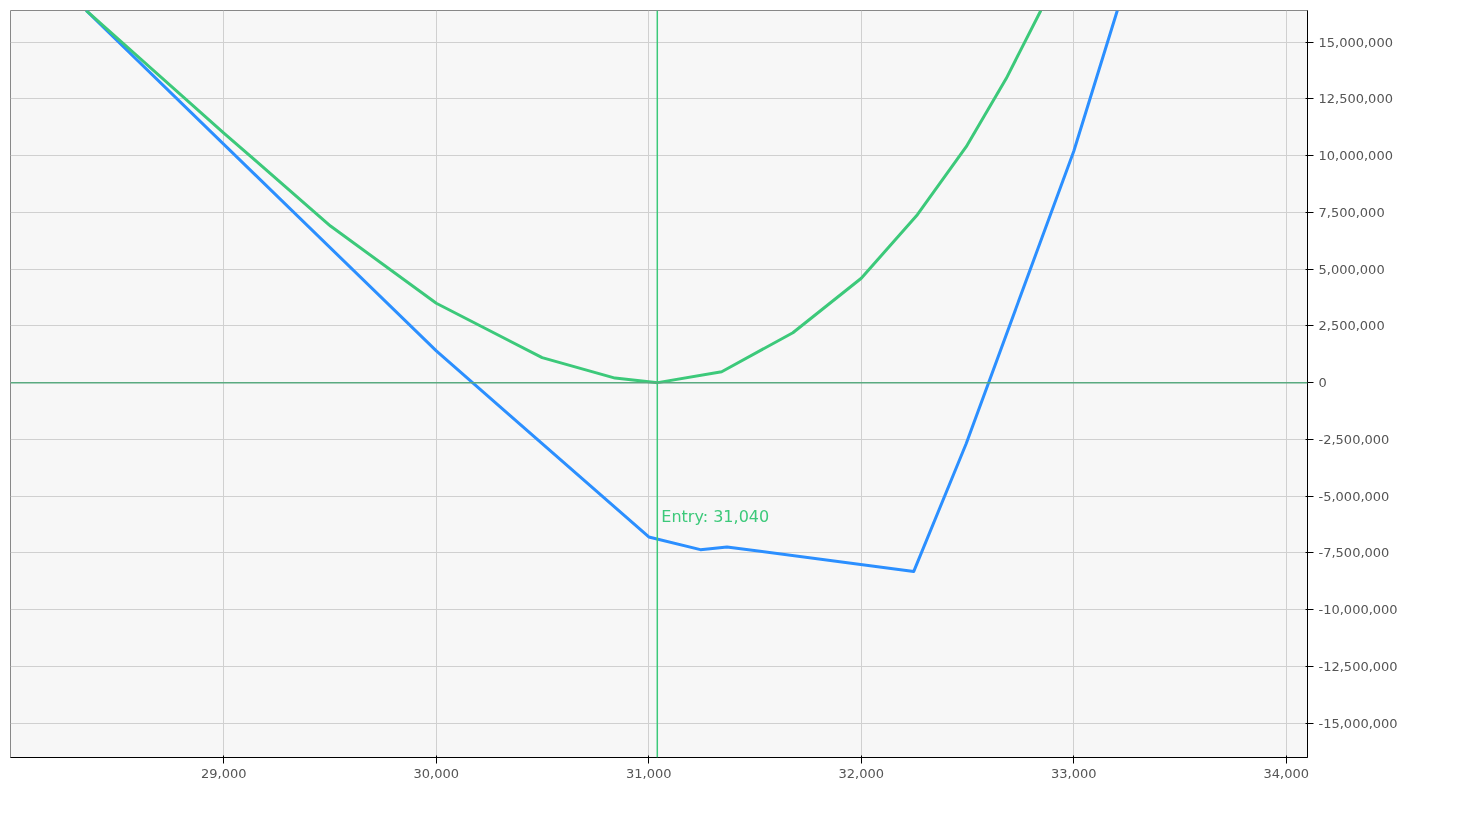 Image resolution: width=1459 pixels, height=823 pixels. I want to click on y-tick-label: 2,500,000, so click(1351, 326).